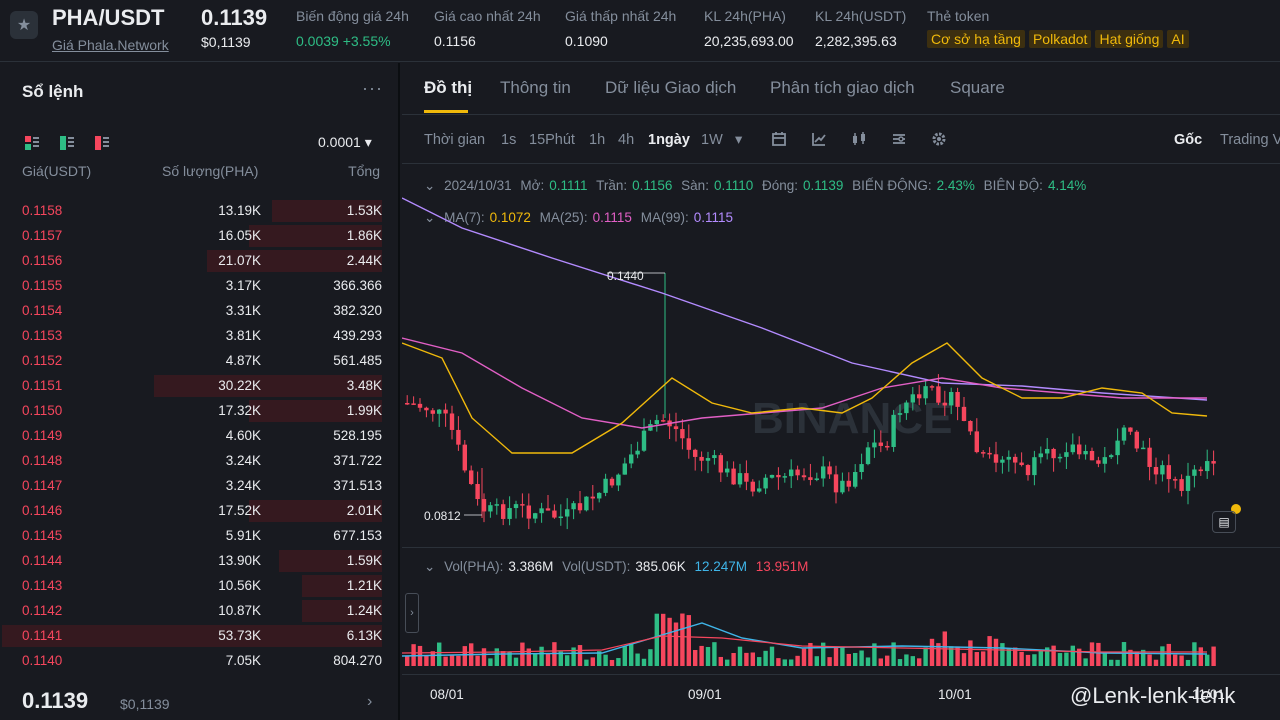  I want to click on feed-icon: ▤, so click(1224, 522).